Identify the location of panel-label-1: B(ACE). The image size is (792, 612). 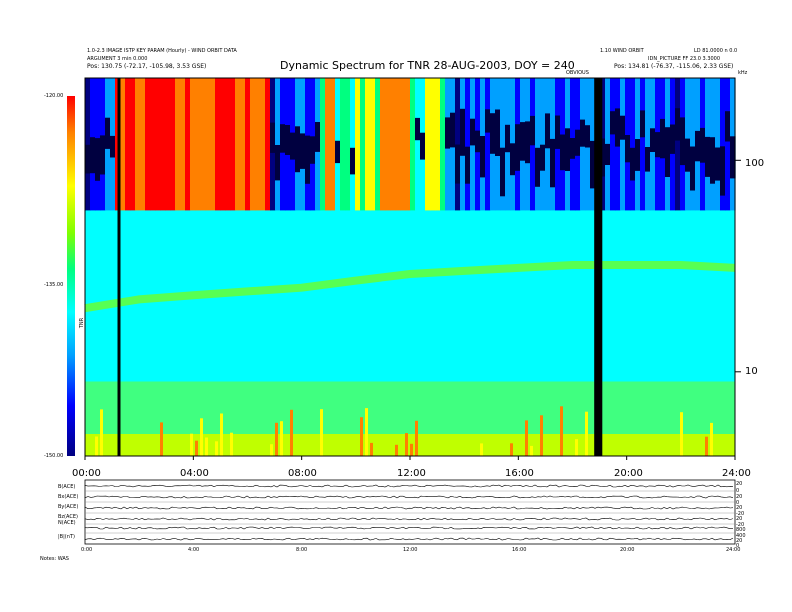
(67, 487).